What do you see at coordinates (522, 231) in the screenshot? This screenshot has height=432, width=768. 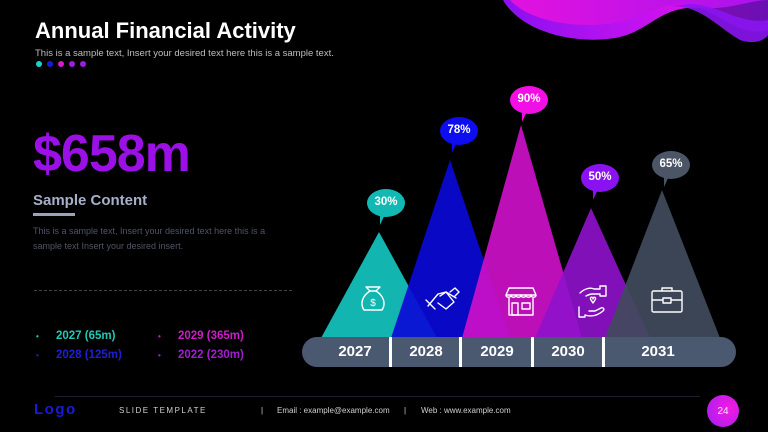 I see `triangle-2029` at bounding box center [522, 231].